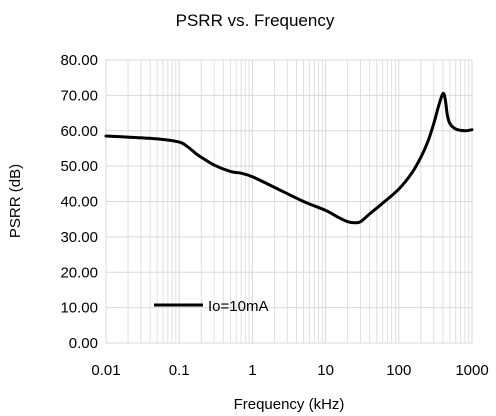 Image resolution: width=496 pixels, height=416 pixels. I want to click on y-tick-label: 50.00, so click(79, 166).